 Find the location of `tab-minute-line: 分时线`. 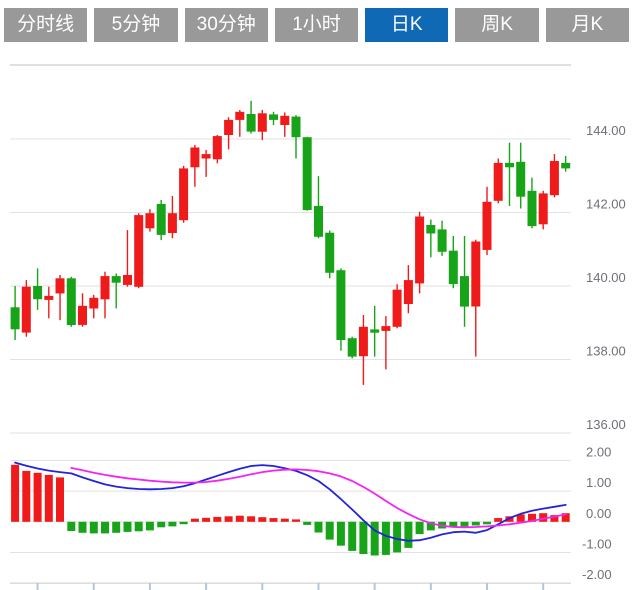

tab-minute-line: 分时线 is located at coordinates (46, 25).